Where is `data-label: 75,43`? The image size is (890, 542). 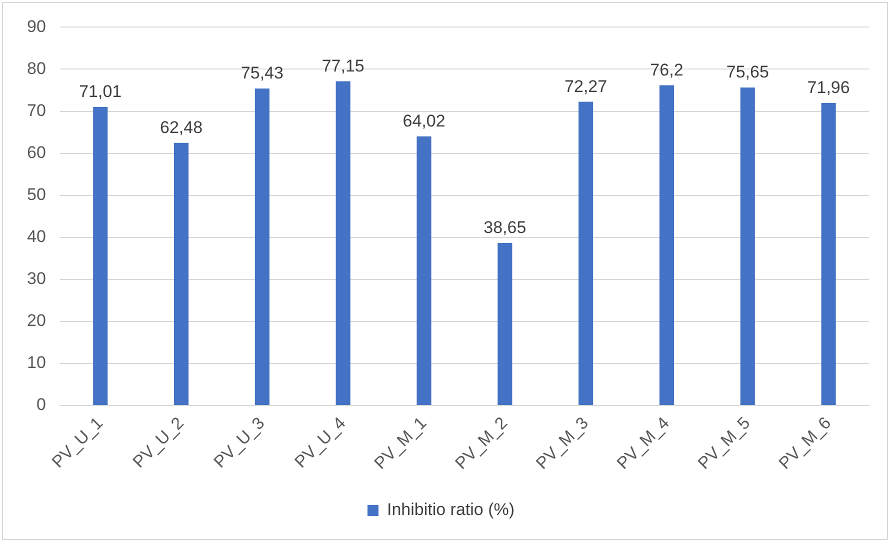
data-label: 75,43 is located at coordinates (262, 73).